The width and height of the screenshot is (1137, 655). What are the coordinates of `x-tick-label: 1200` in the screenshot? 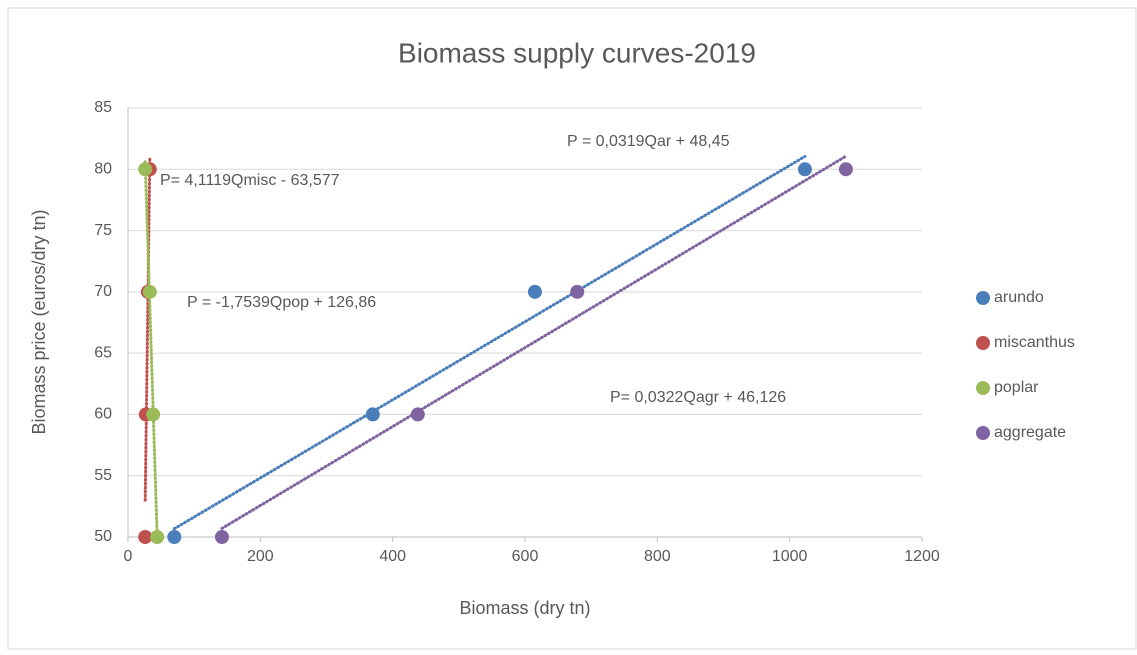 It's located at (922, 556).